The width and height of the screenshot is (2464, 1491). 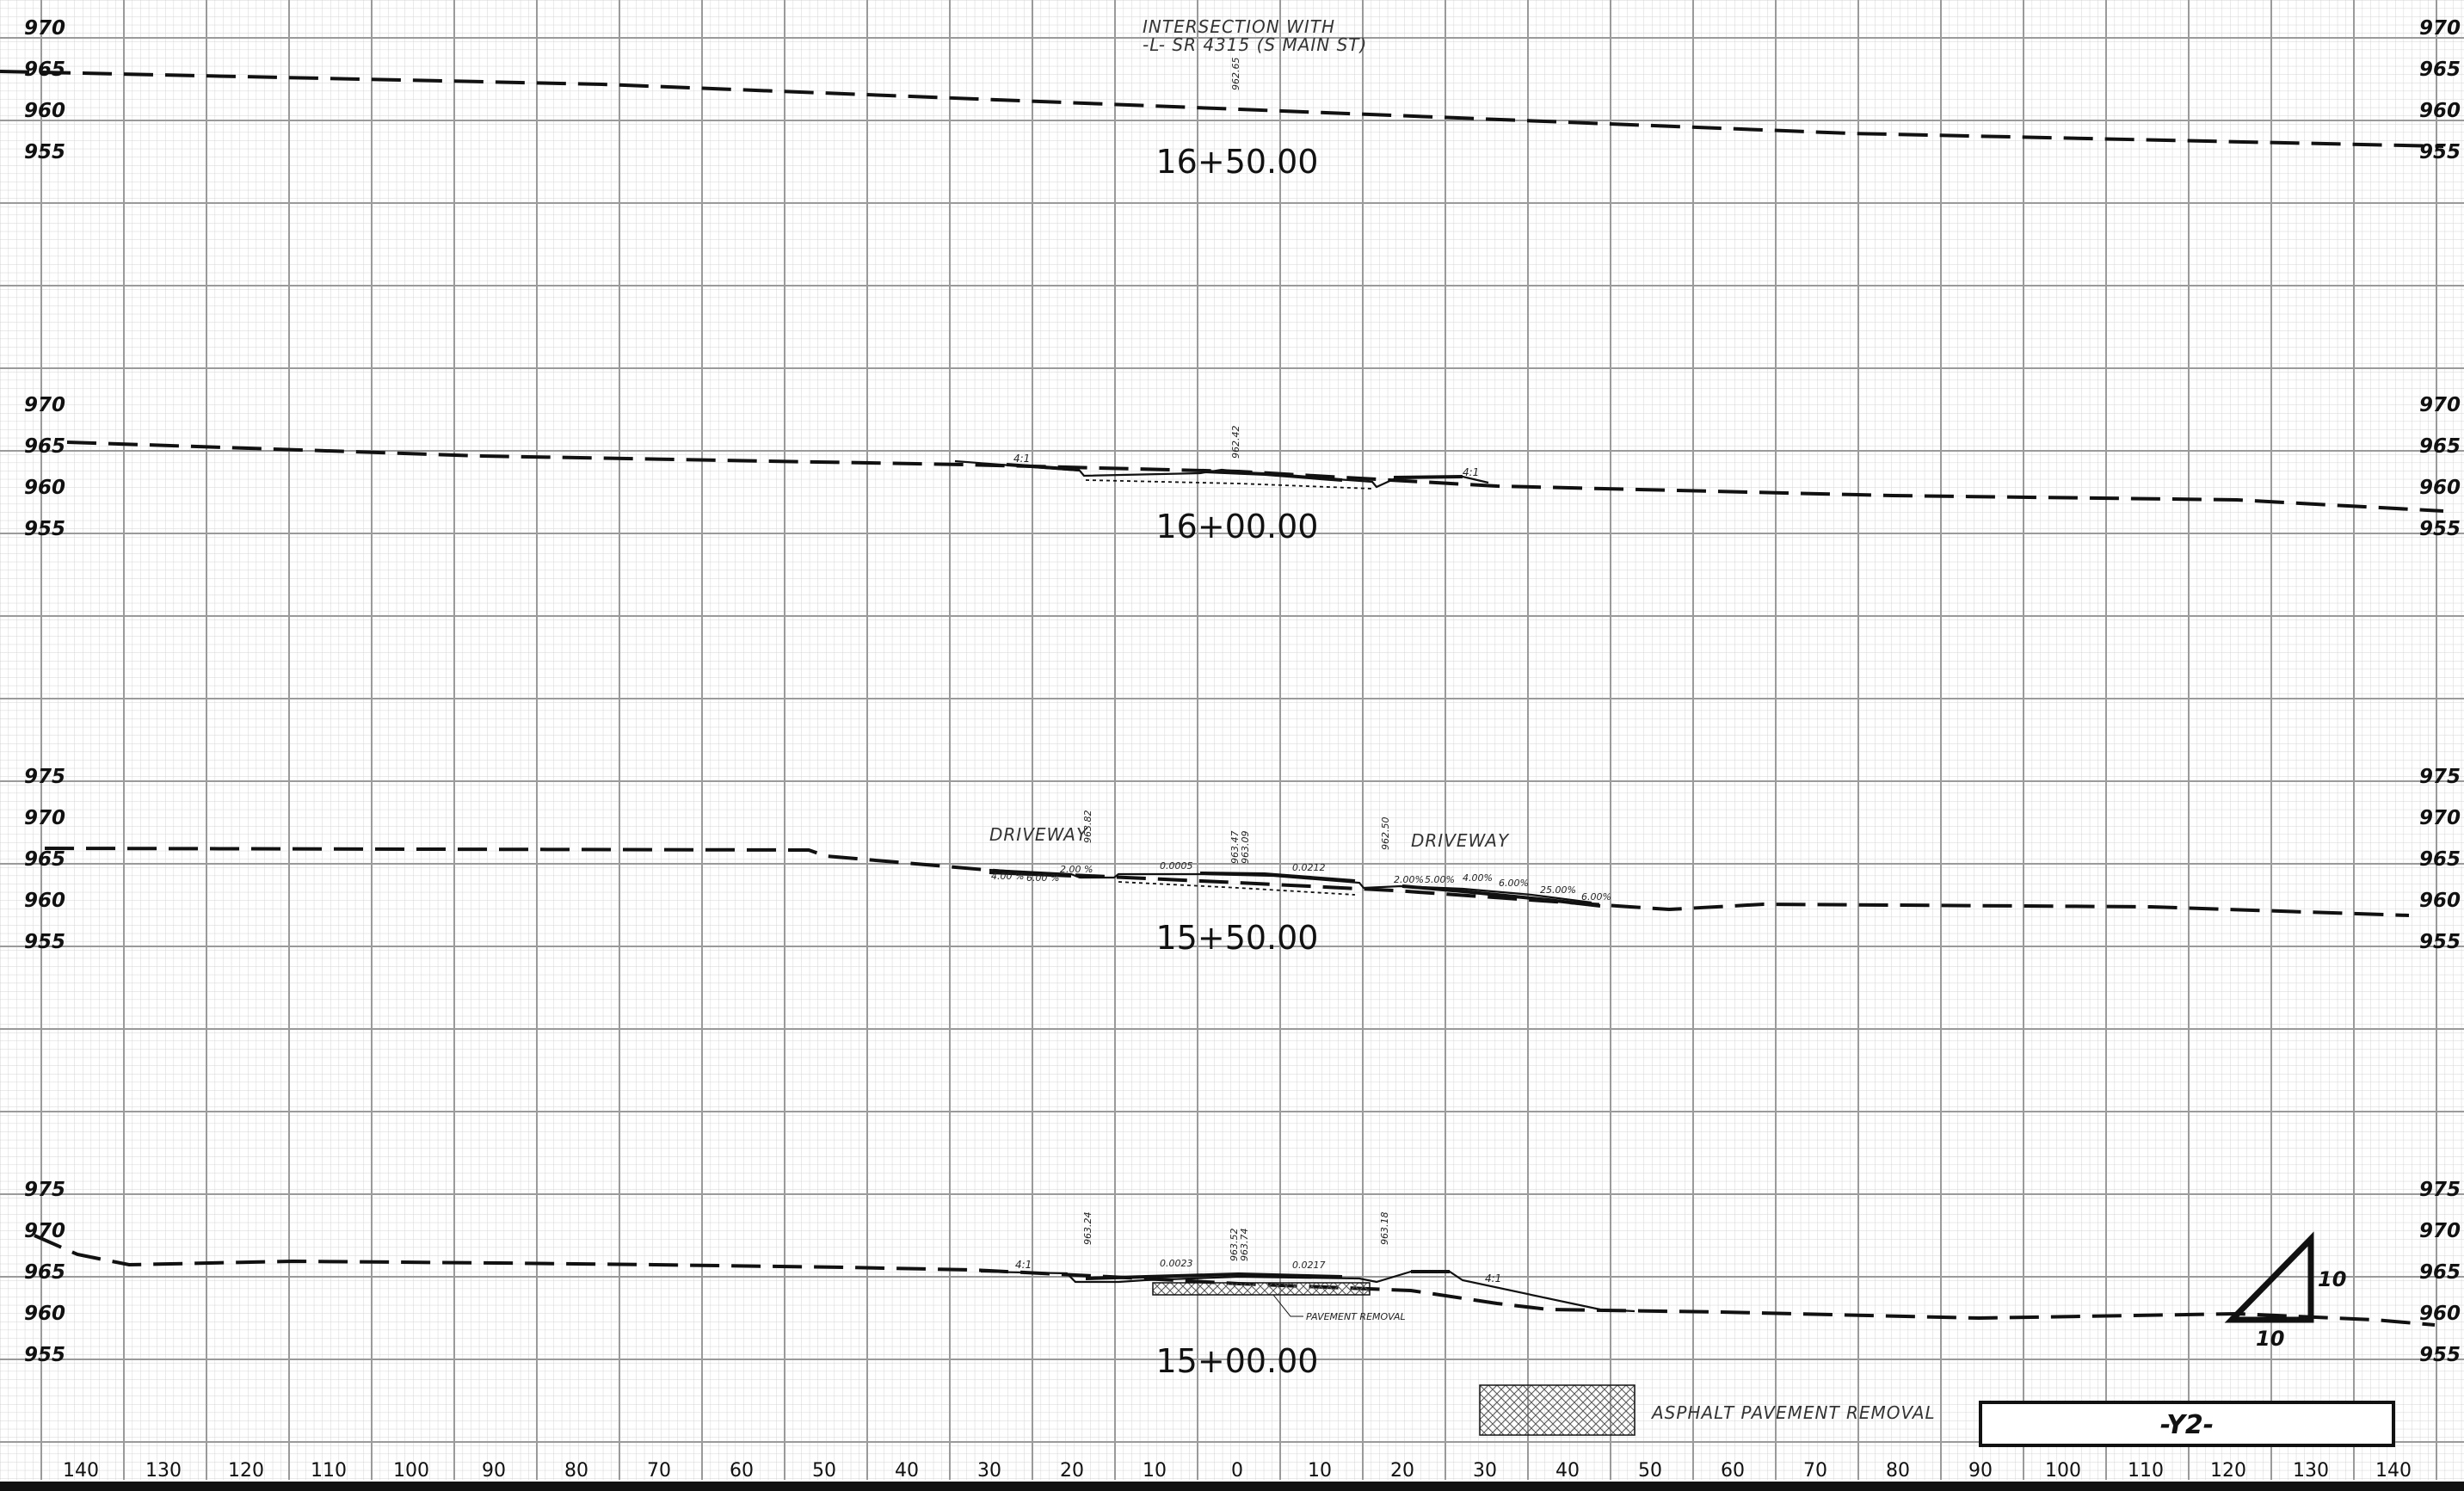 I want to click on legend: ASPHALT PAVEMENT REMOVAL, so click(x=1707, y=1410).